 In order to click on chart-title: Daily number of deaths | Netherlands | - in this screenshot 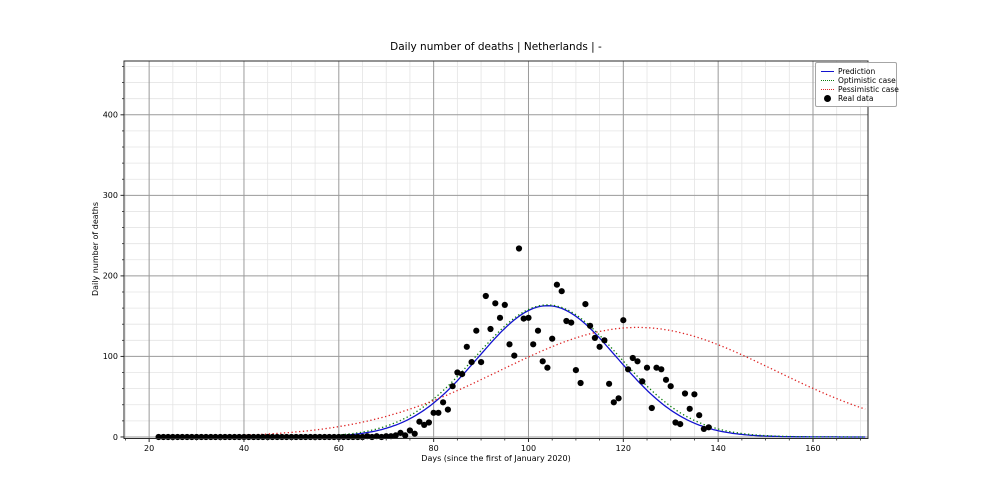, I will do `click(496, 47)`.